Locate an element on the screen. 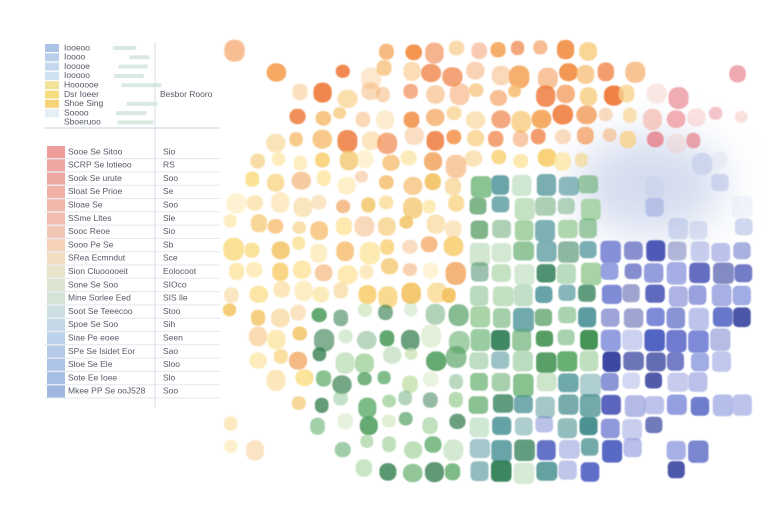 This screenshot has width=768, height=512. row-label: Sook Se urute is located at coordinates (95, 178).